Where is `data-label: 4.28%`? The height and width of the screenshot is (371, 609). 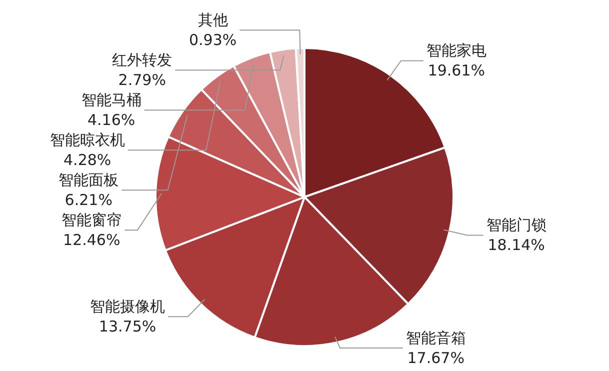 data-label: 4.28% is located at coordinates (88, 159).